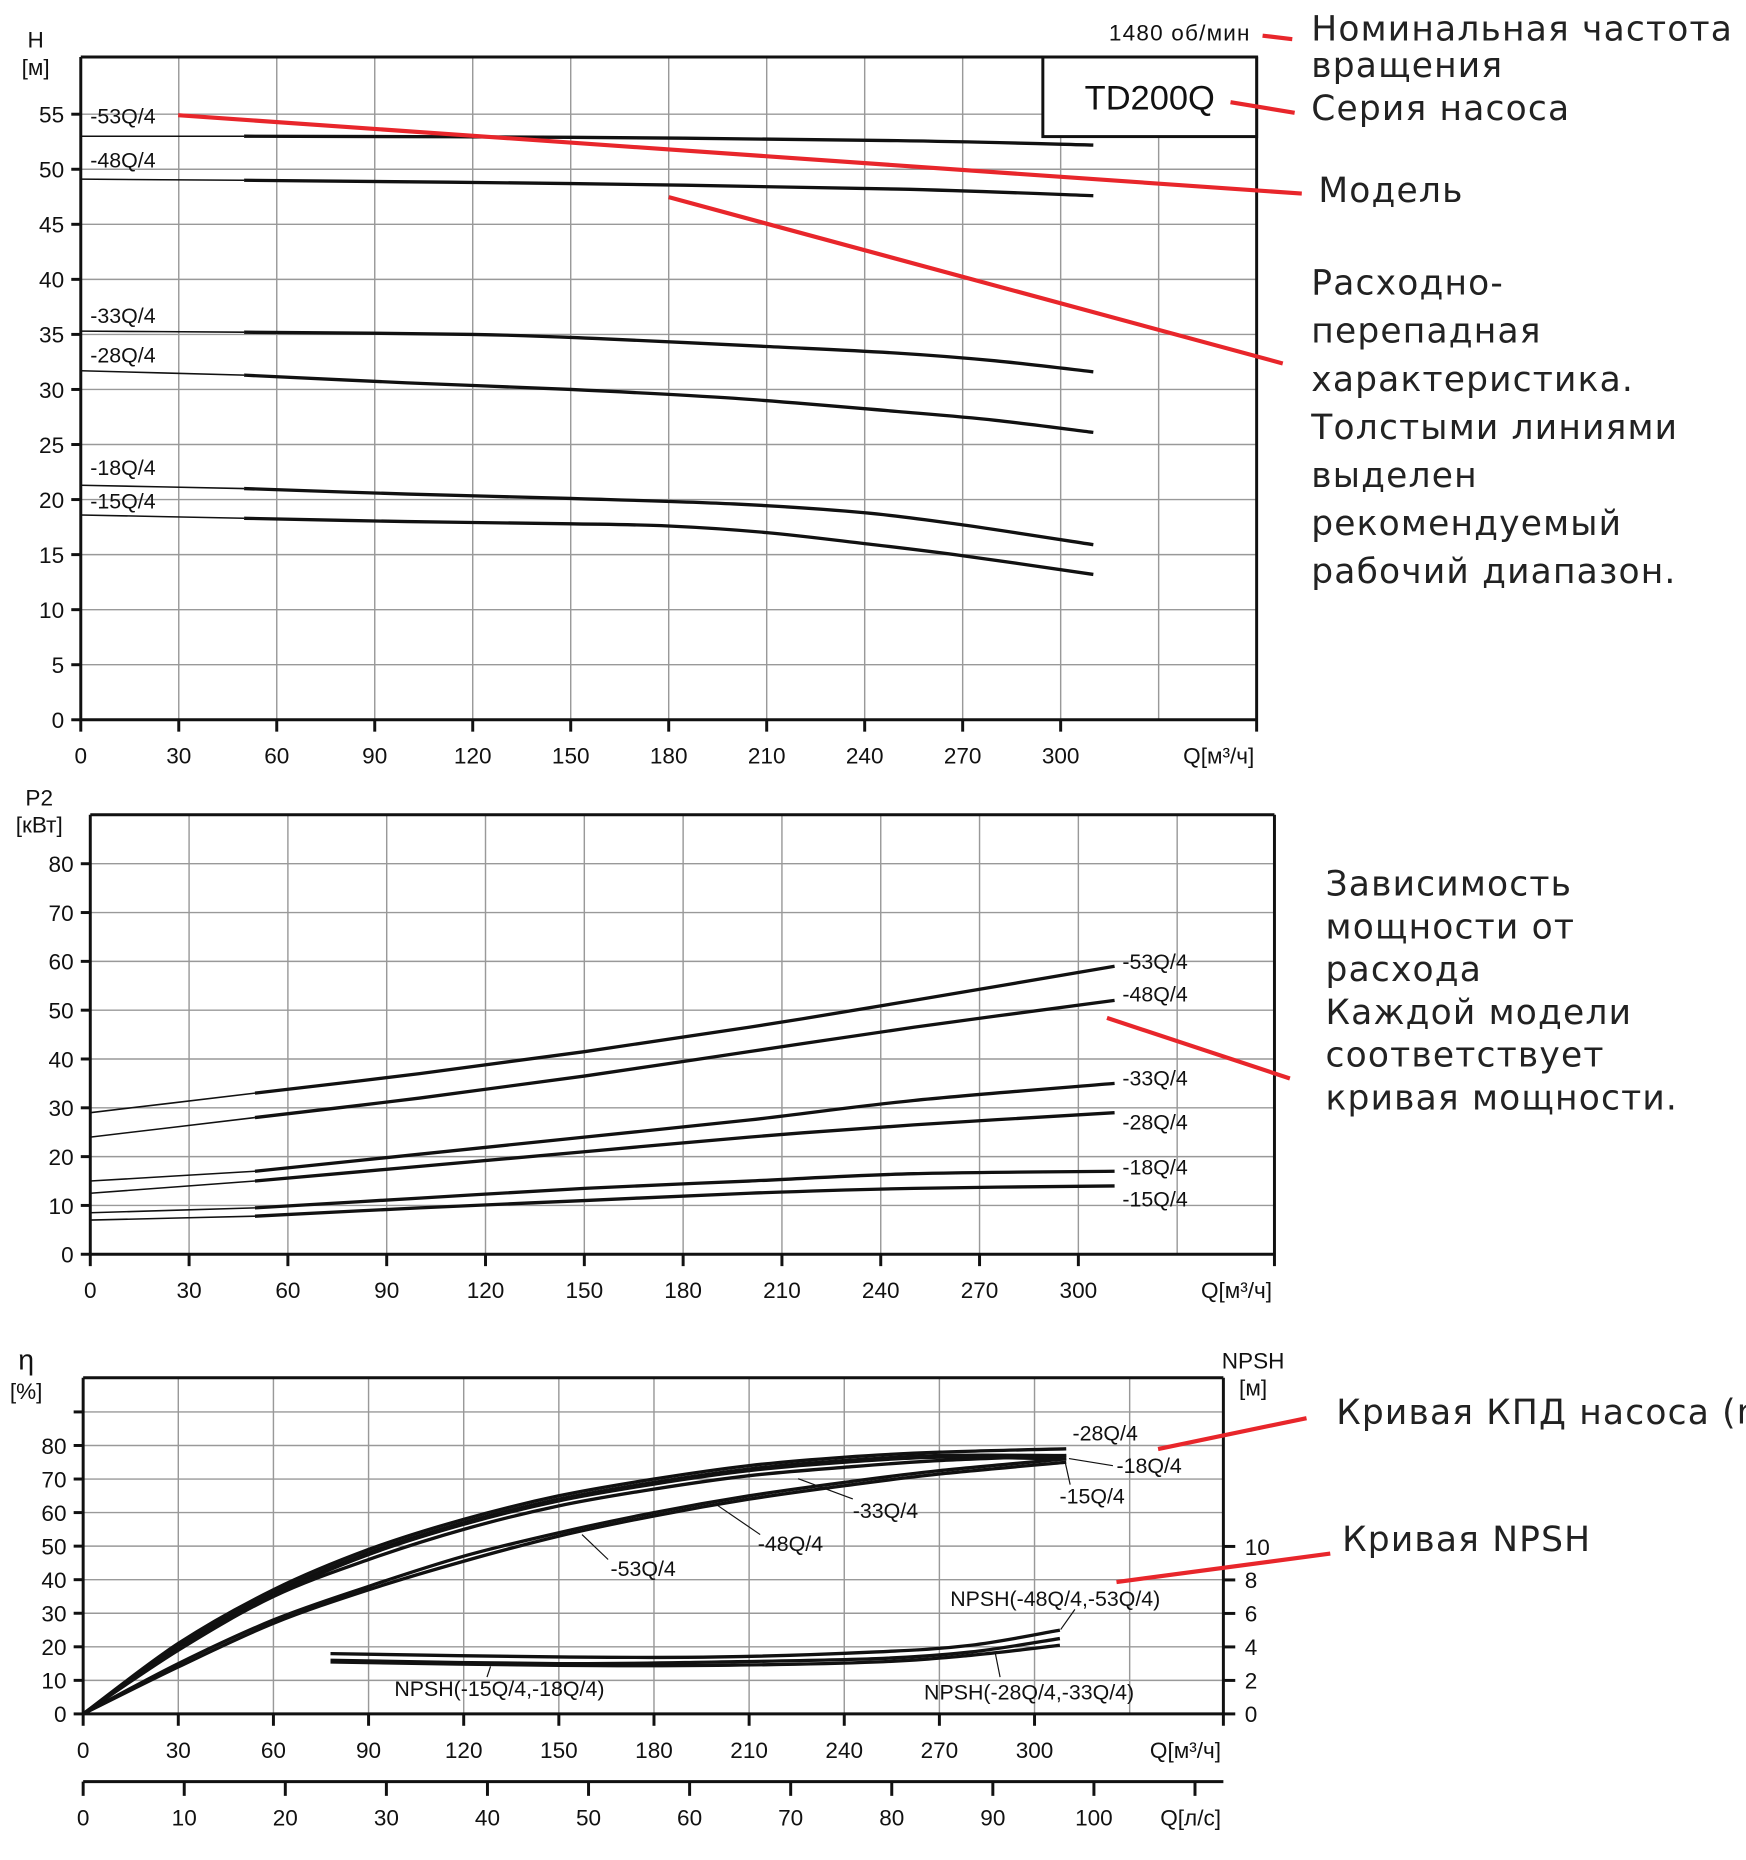  What do you see at coordinates (1055, 1599) in the screenshot?
I see `npsh-label: NPSH(-48Q/4,-53Q/4)` at bounding box center [1055, 1599].